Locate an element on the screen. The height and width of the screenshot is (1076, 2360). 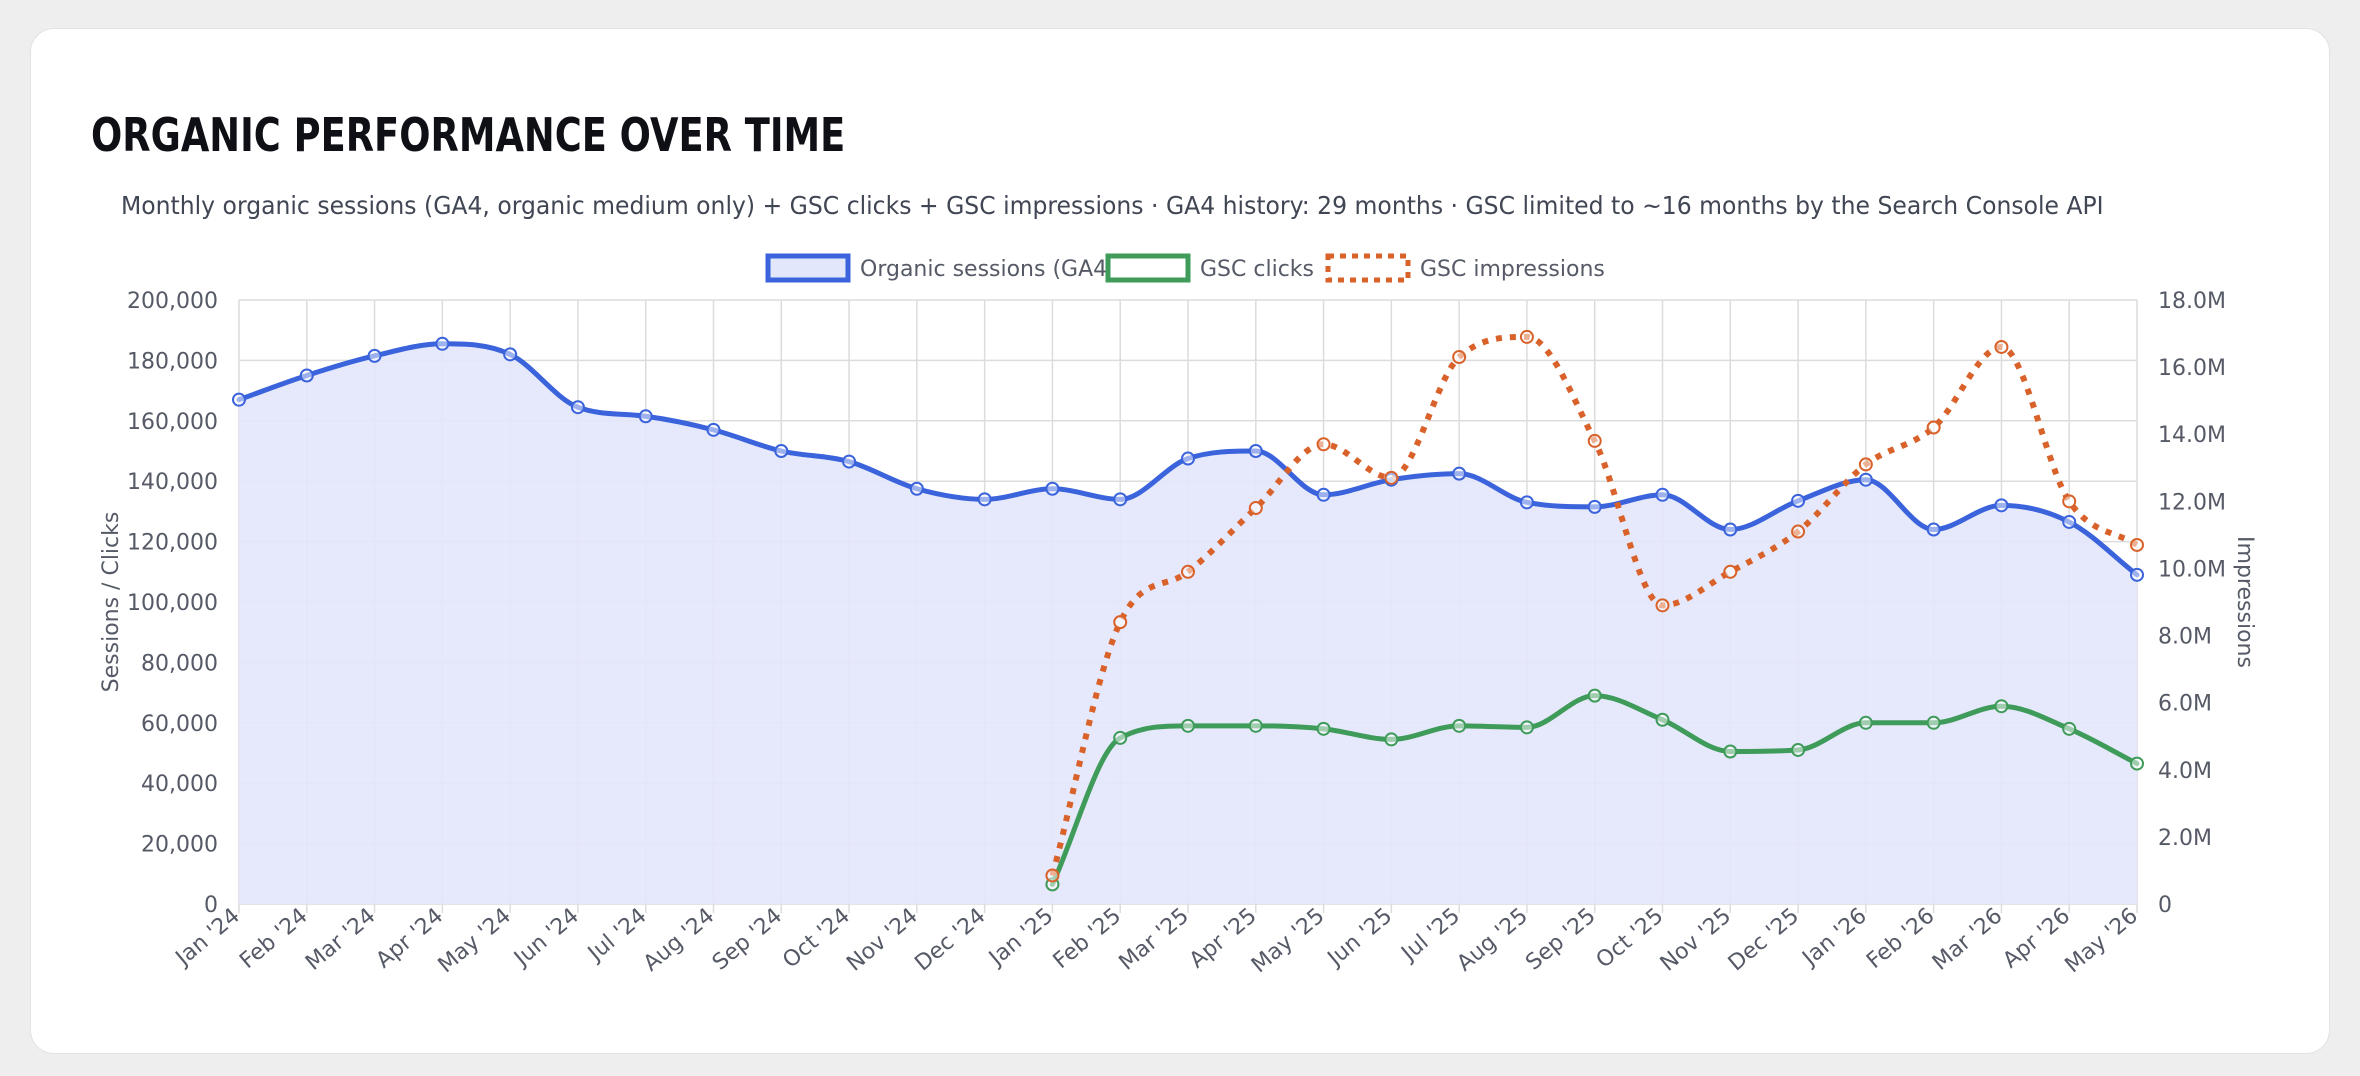
x-tick-label: Oct '25 is located at coordinates (1630, 938).